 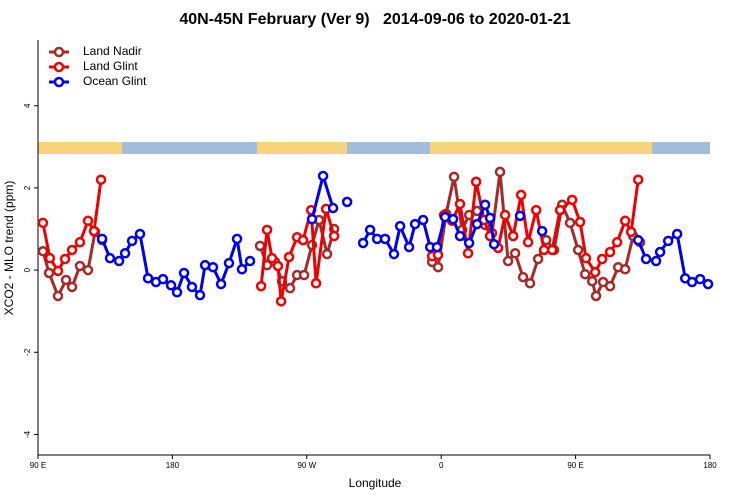 What do you see at coordinates (306, 465) in the screenshot?
I see `x-tick-label: 90 W` at bounding box center [306, 465].